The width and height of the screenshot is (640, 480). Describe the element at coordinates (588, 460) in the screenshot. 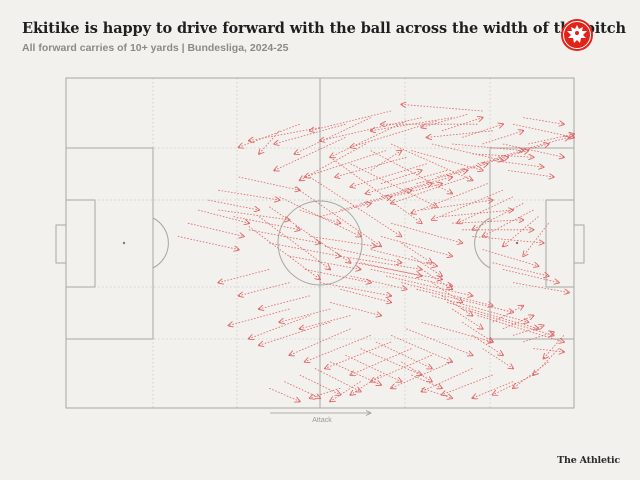

I see `brand-logo: The Athletic` at that location.